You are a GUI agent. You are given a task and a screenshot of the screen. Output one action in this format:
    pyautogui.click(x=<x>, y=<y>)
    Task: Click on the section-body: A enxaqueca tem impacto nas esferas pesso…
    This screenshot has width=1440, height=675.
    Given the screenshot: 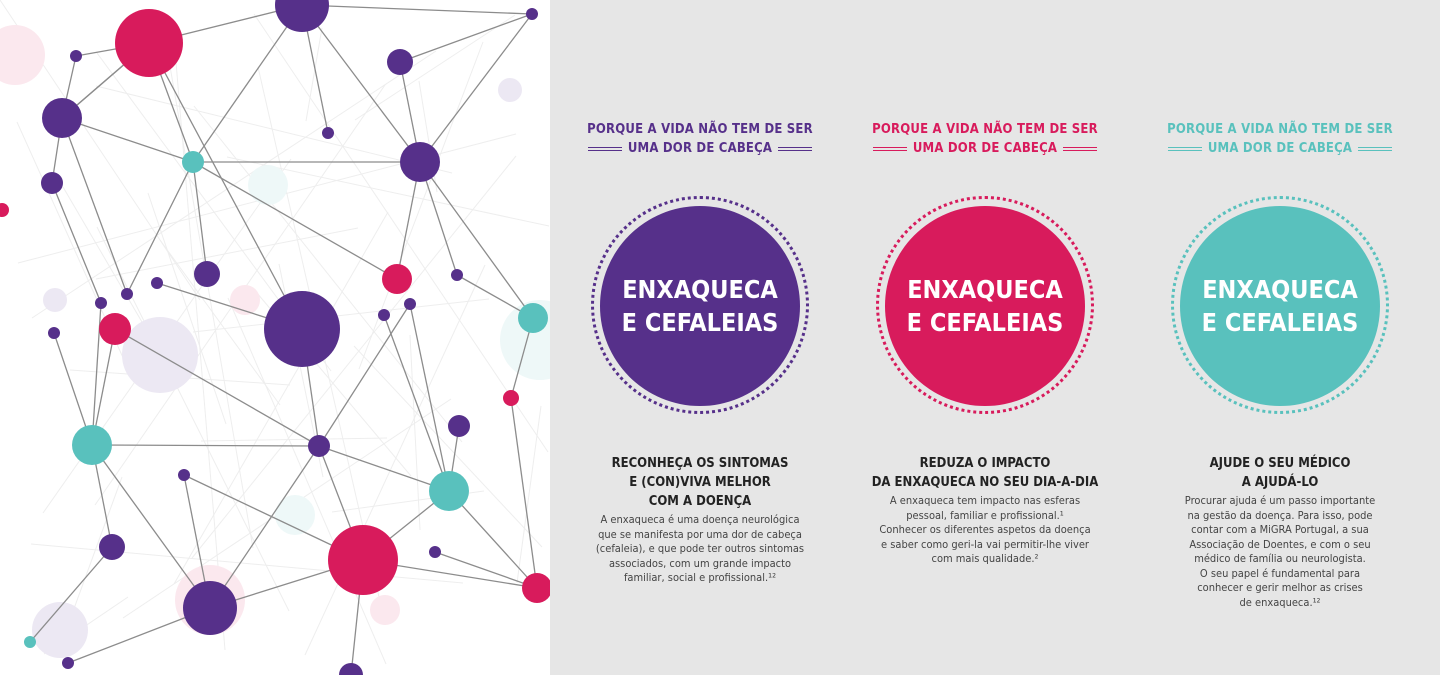 What is the action you would take?
    pyautogui.click(x=985, y=530)
    